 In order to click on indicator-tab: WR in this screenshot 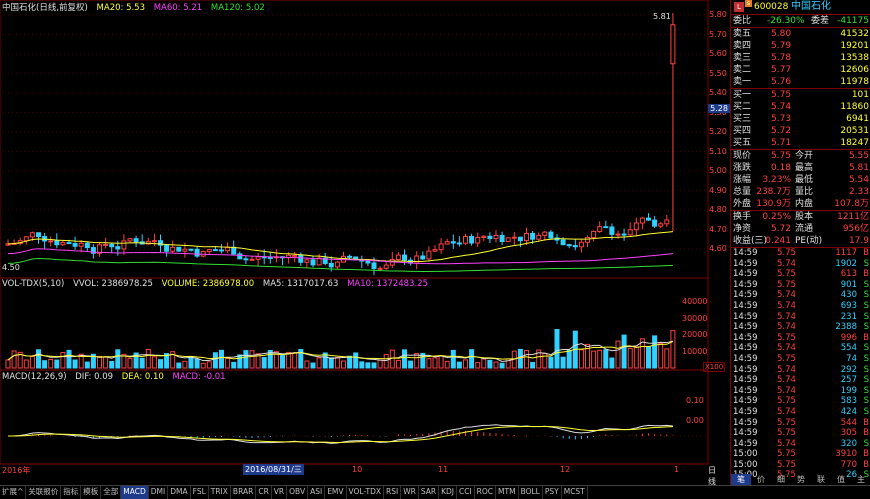, I will do `click(410, 492)`.